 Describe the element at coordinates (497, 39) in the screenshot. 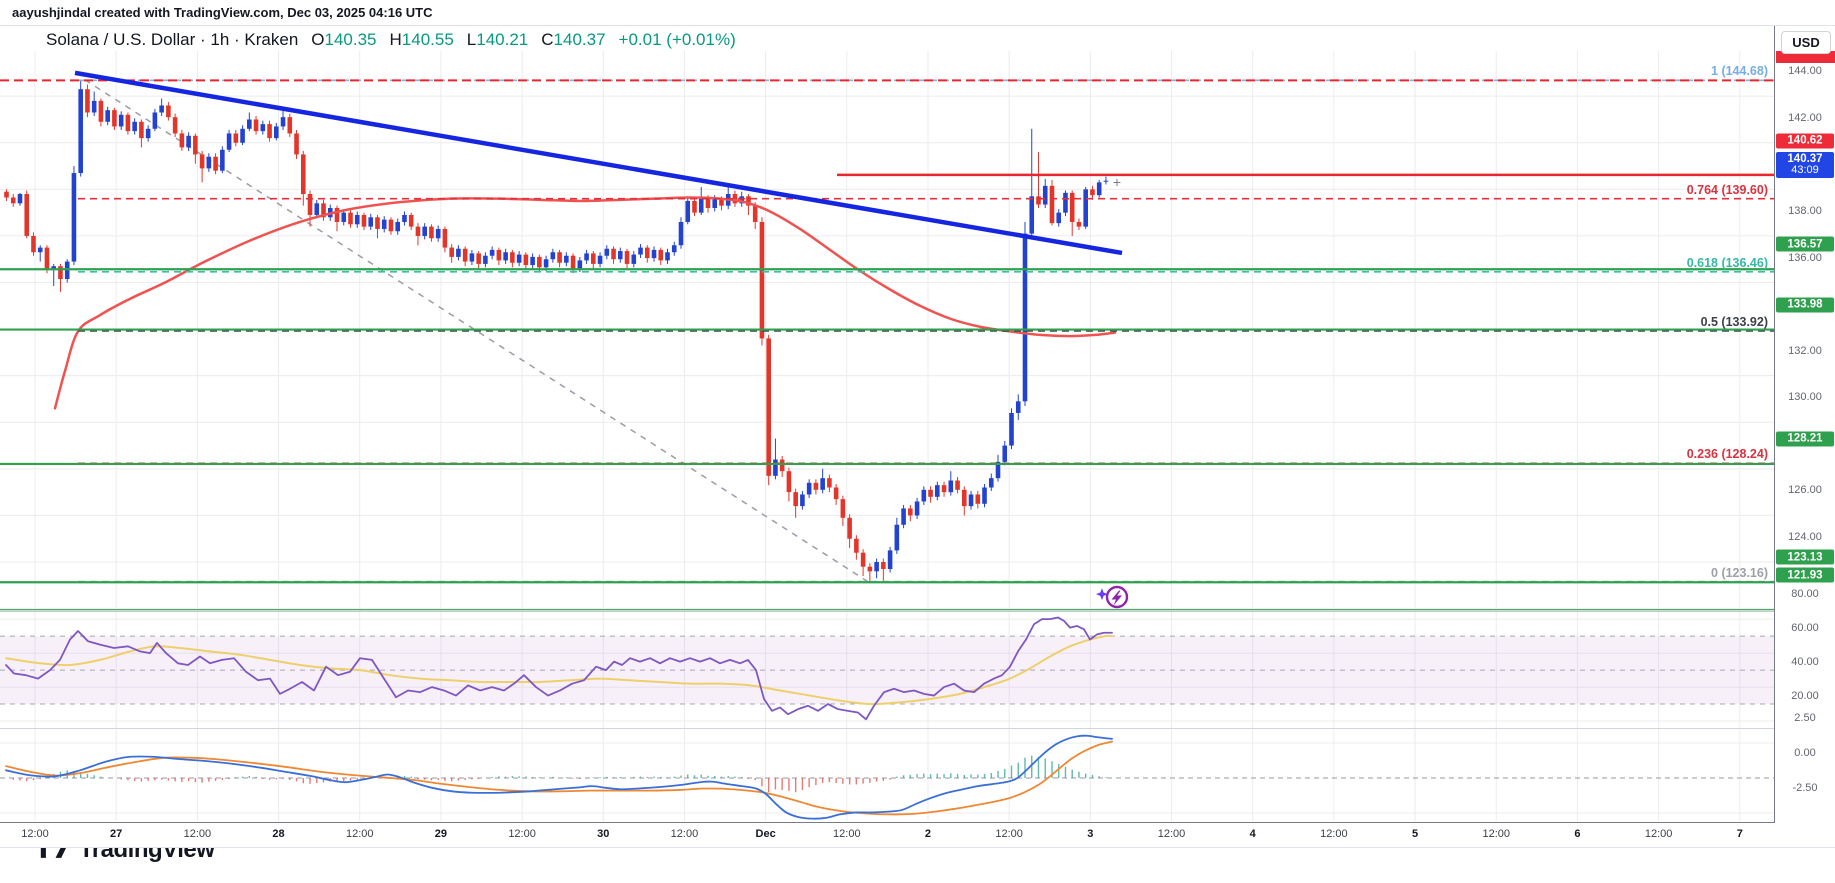

I see `ohlc-pair: L140.21` at that location.